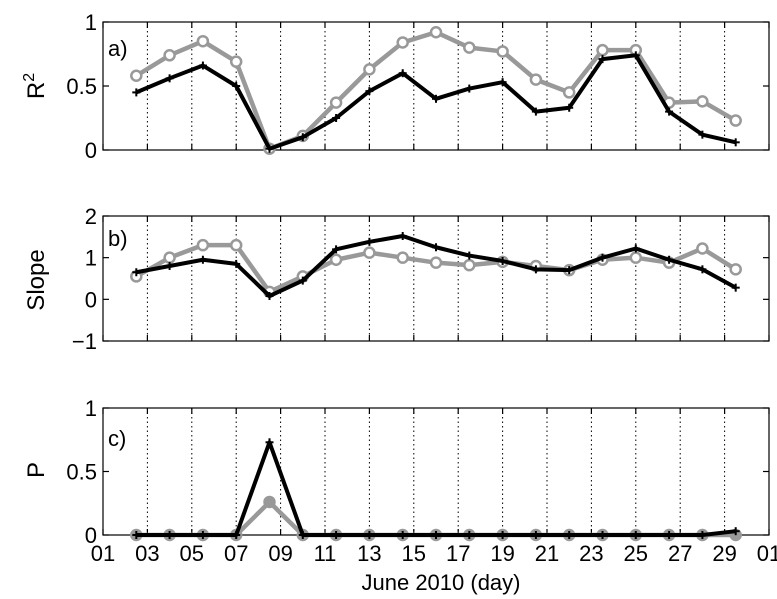 The height and width of the screenshot is (599, 777). I want to click on y-tick-label: 2, so click(91, 216).